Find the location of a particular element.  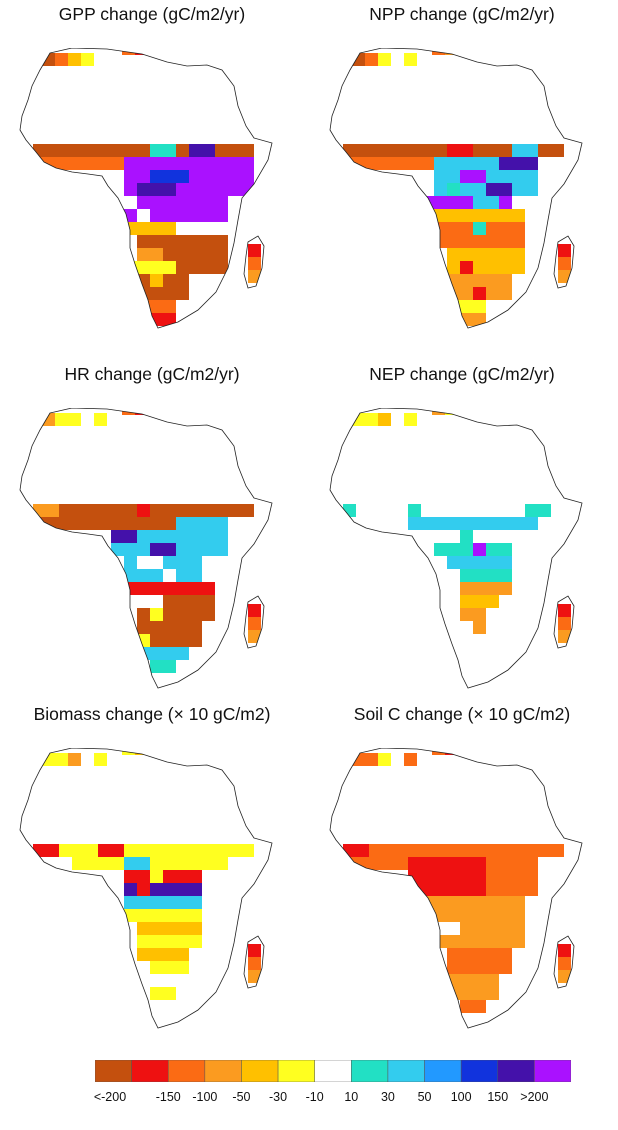

coastline is located at coordinates (146, 188).